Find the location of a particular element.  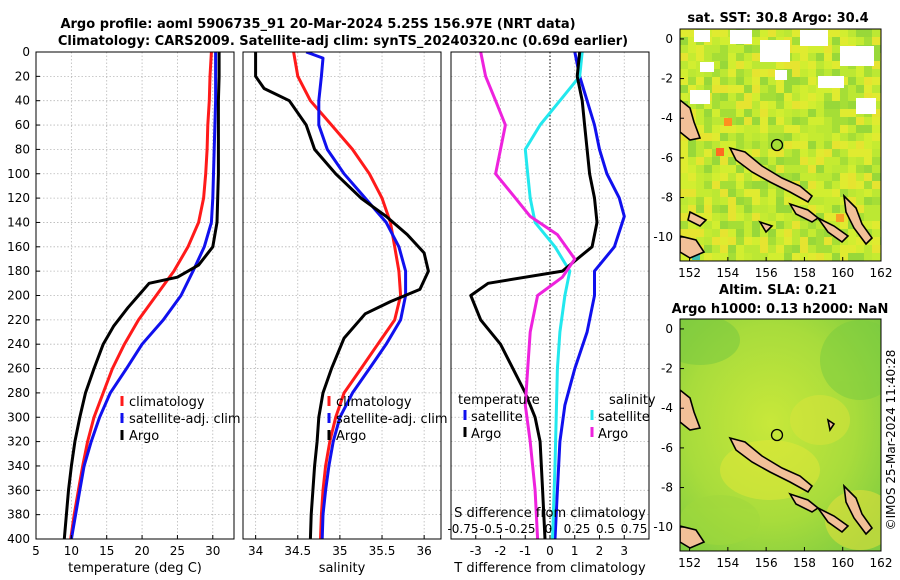

sla-map-frame is located at coordinates (780, 435).